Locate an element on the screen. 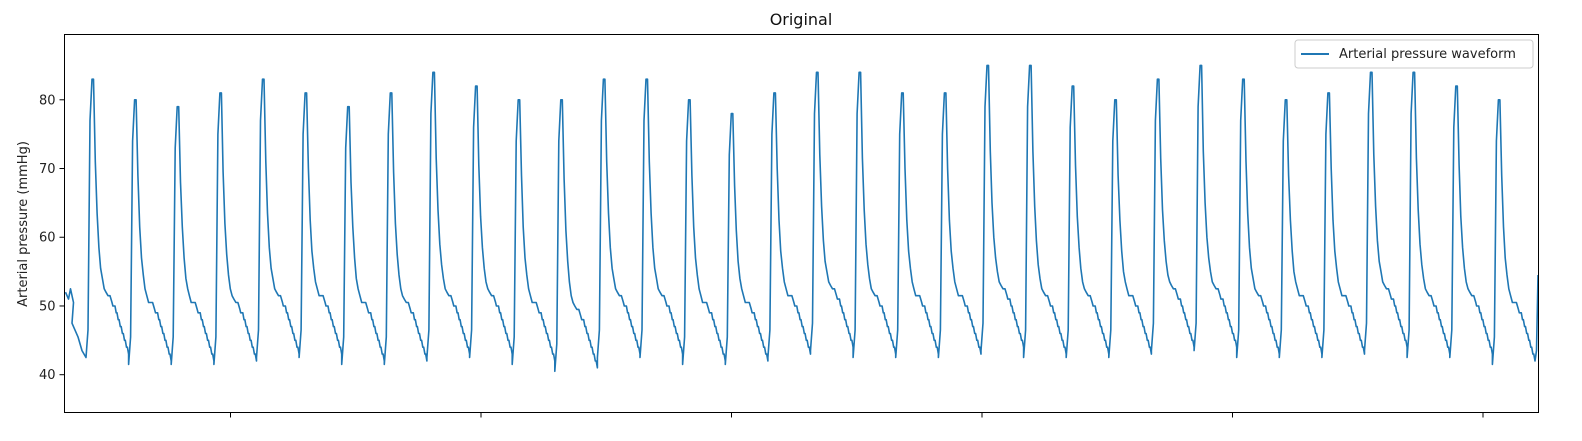 This screenshot has width=1582, height=441. y-tick-label: 70 is located at coordinates (47, 169).